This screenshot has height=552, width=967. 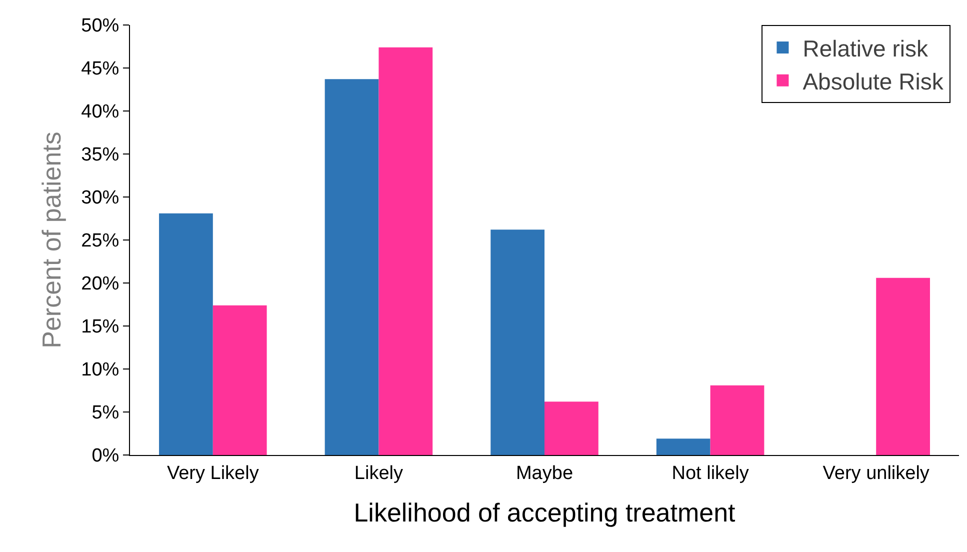 I want to click on legend-label: Absolute Risk, so click(x=873, y=81).